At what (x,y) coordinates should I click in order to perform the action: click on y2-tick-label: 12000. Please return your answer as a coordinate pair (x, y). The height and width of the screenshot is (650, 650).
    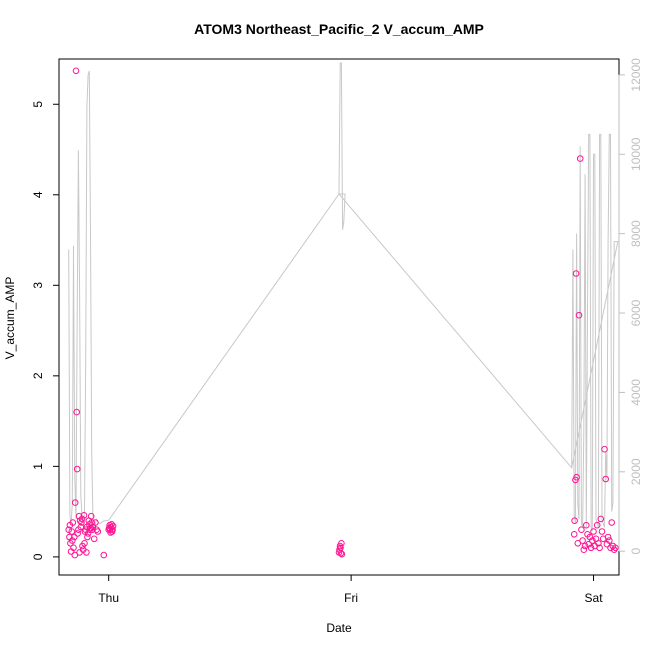
    Looking at the image, I should click on (636, 75).